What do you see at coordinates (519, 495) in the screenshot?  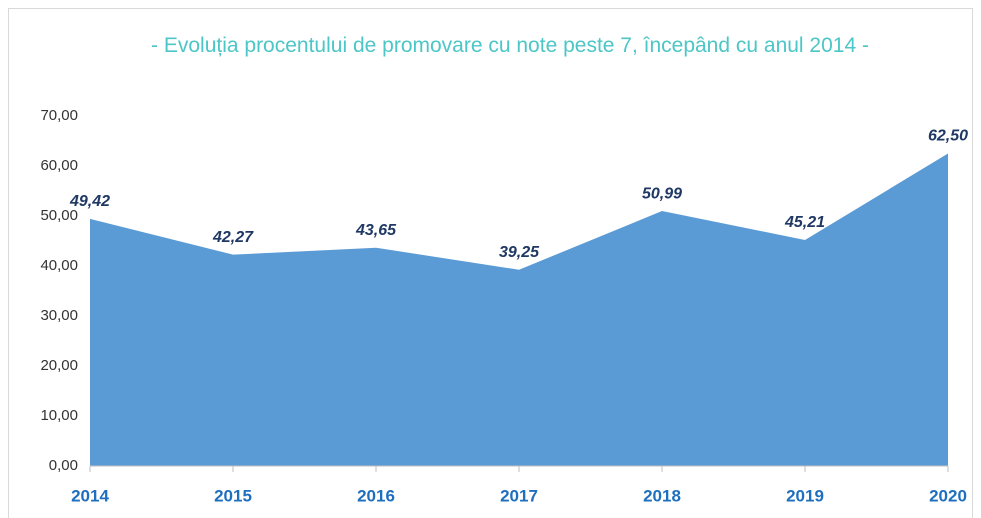 I see `x-tick-label: 2017` at bounding box center [519, 495].